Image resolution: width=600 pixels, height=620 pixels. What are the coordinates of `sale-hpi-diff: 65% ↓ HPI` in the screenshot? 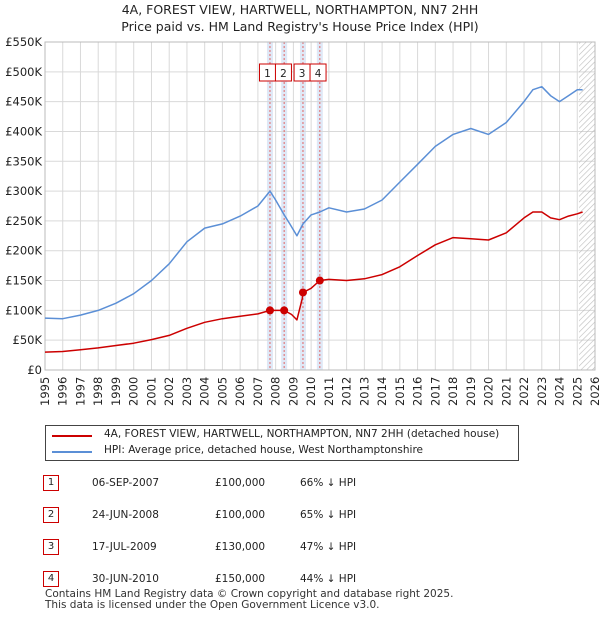 It's located at (328, 515).